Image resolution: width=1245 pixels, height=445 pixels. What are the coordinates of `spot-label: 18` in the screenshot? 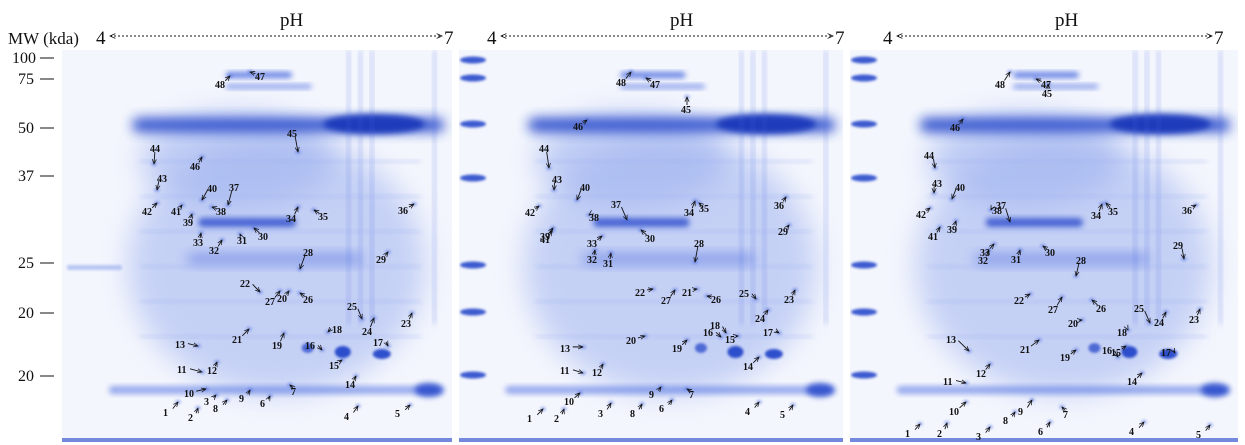 It's located at (337, 330).